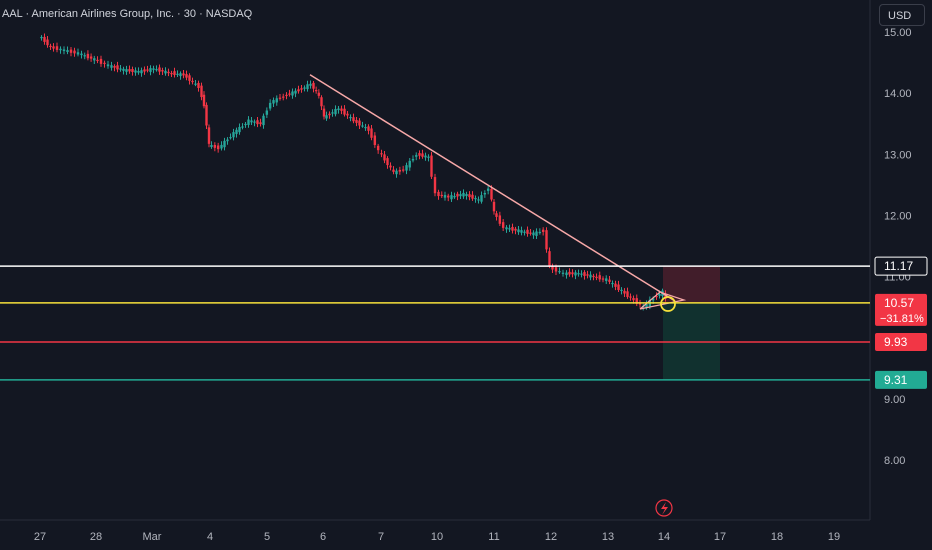 The height and width of the screenshot is (550, 932). Describe the element at coordinates (267, 537) in the screenshot. I see `x-tick-label: 5` at that location.